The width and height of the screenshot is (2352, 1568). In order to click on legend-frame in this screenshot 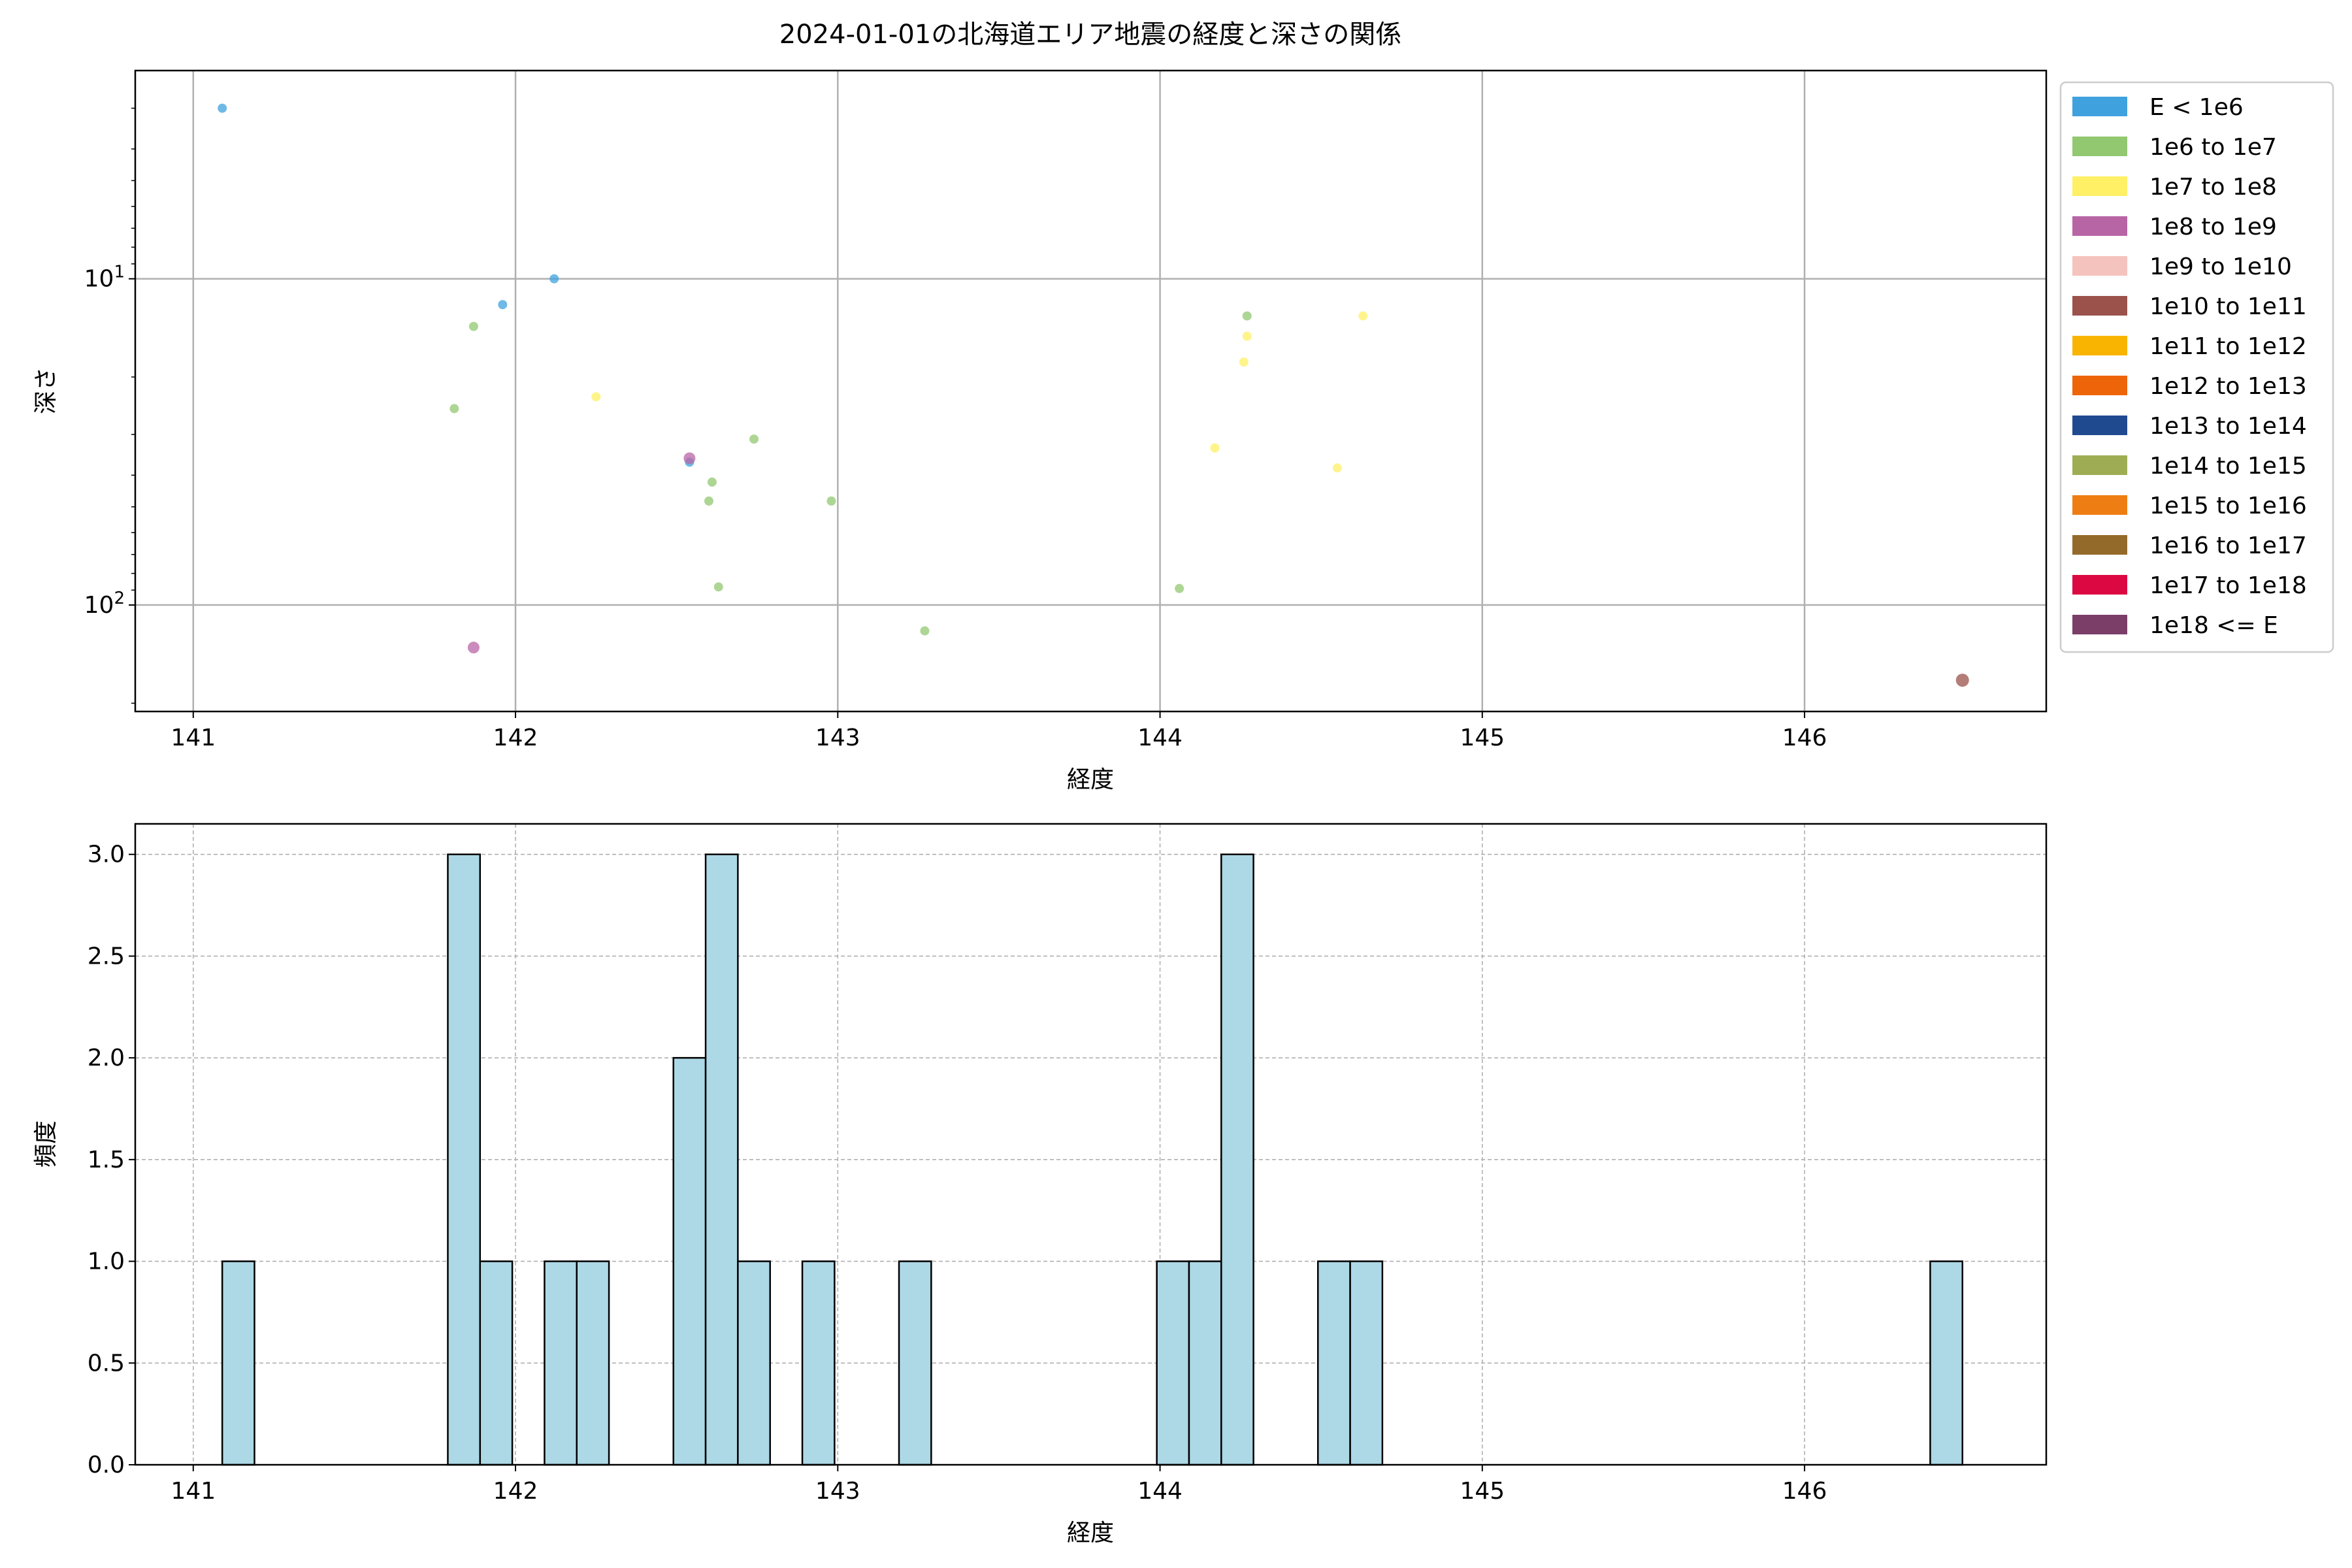, I will do `click(2196, 367)`.